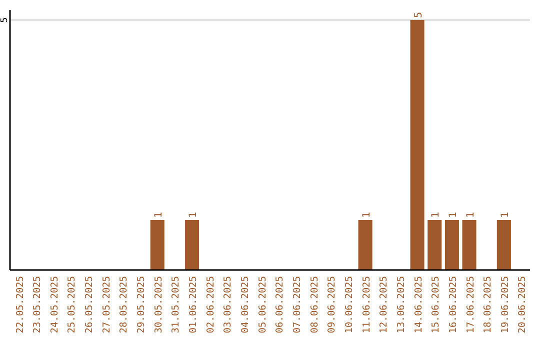  I want to click on x-tick-label: 27.05.2025, so click(106, 305).